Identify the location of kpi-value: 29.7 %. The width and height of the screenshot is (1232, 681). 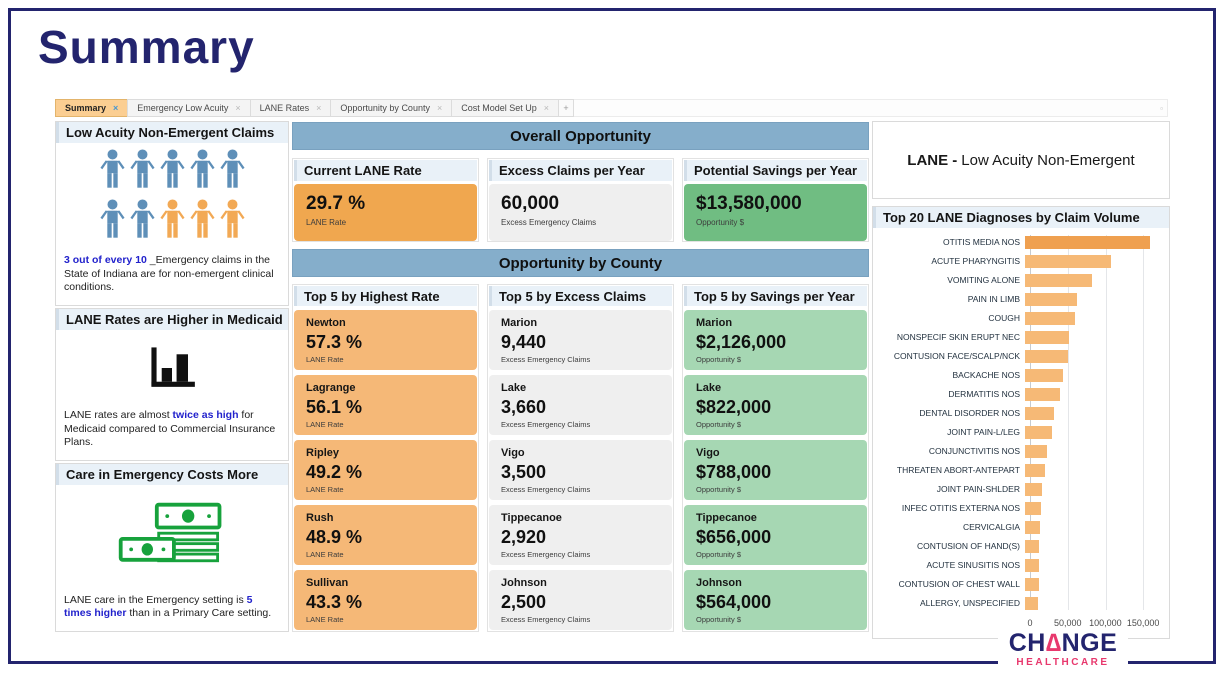
(336, 203).